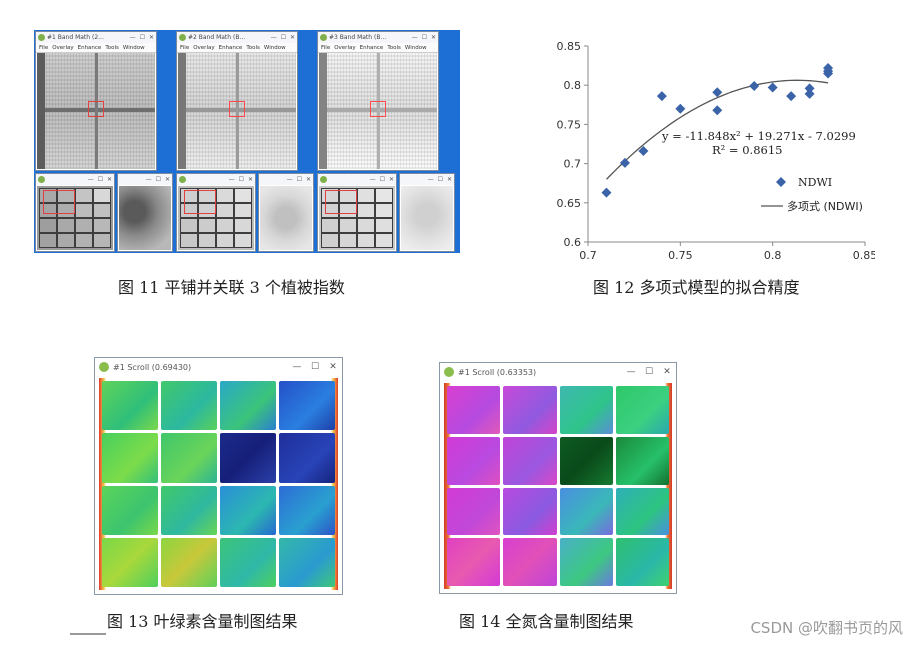  Describe the element at coordinates (497, 372) in the screenshot. I see `window-title: #1 Scroll (0.63353)` at that location.